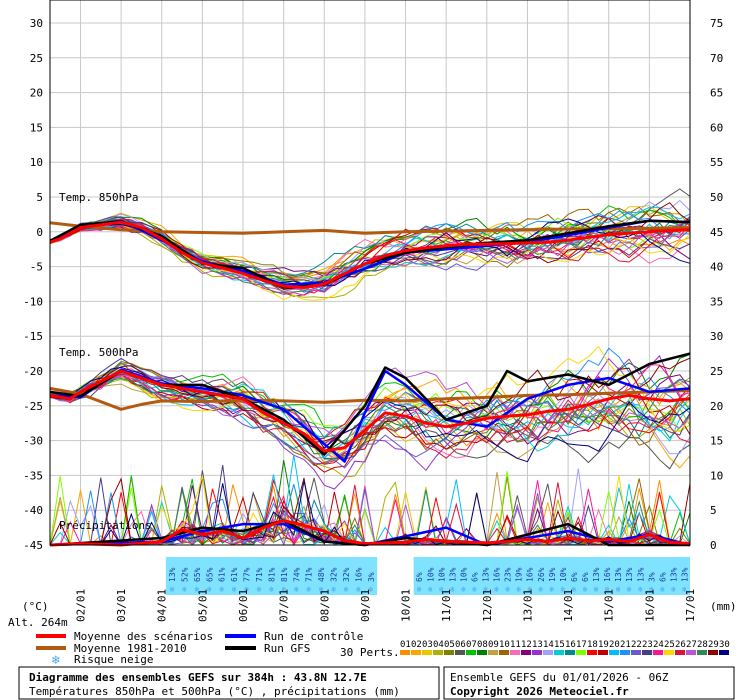  I want to click on right-tick-label: 10, so click(716, 475).